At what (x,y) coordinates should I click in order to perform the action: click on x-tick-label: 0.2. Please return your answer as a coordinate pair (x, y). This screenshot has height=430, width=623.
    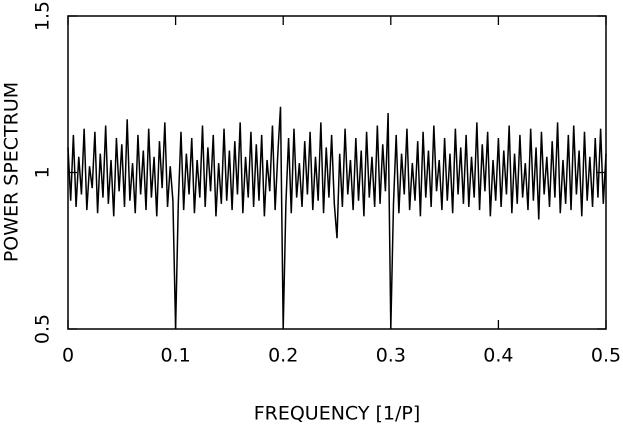
    Looking at the image, I should click on (283, 356).